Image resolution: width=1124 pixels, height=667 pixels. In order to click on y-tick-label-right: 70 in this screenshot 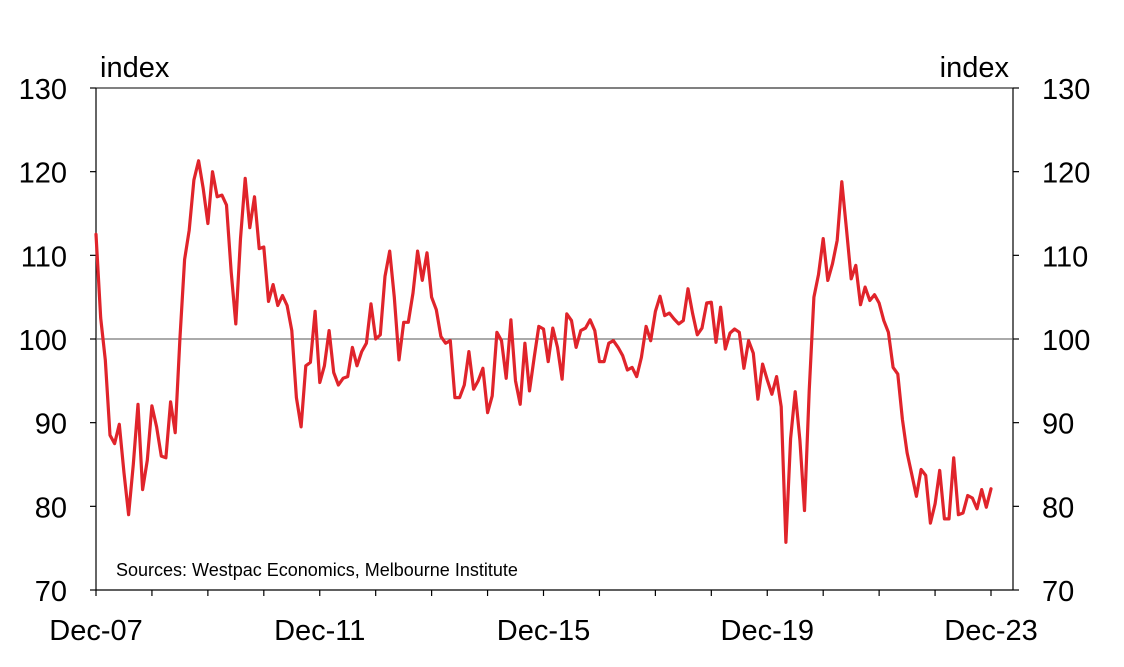, I will do `click(1058, 592)`.